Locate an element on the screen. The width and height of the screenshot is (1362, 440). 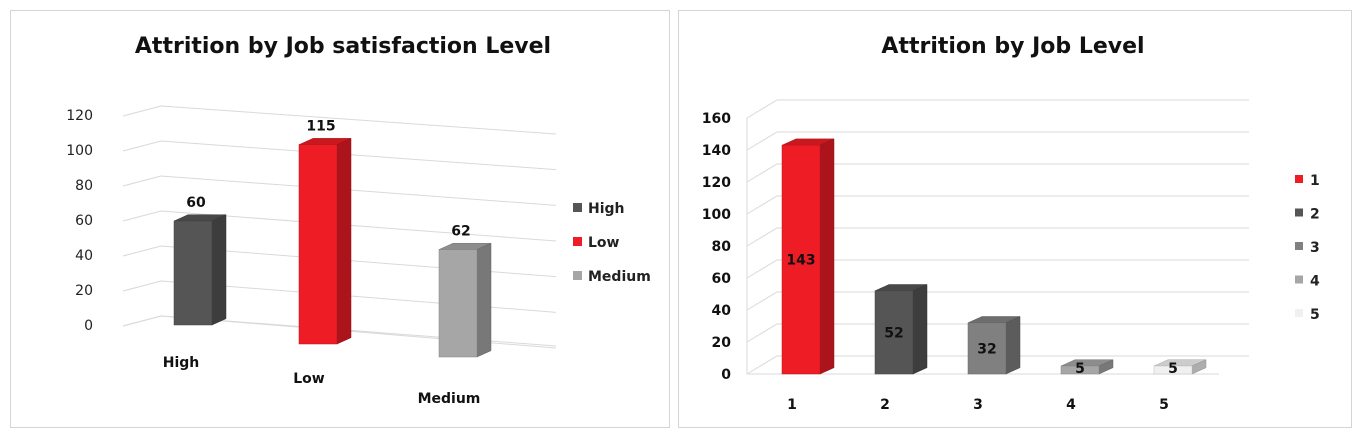
data-label: 52 is located at coordinates (893, 333).